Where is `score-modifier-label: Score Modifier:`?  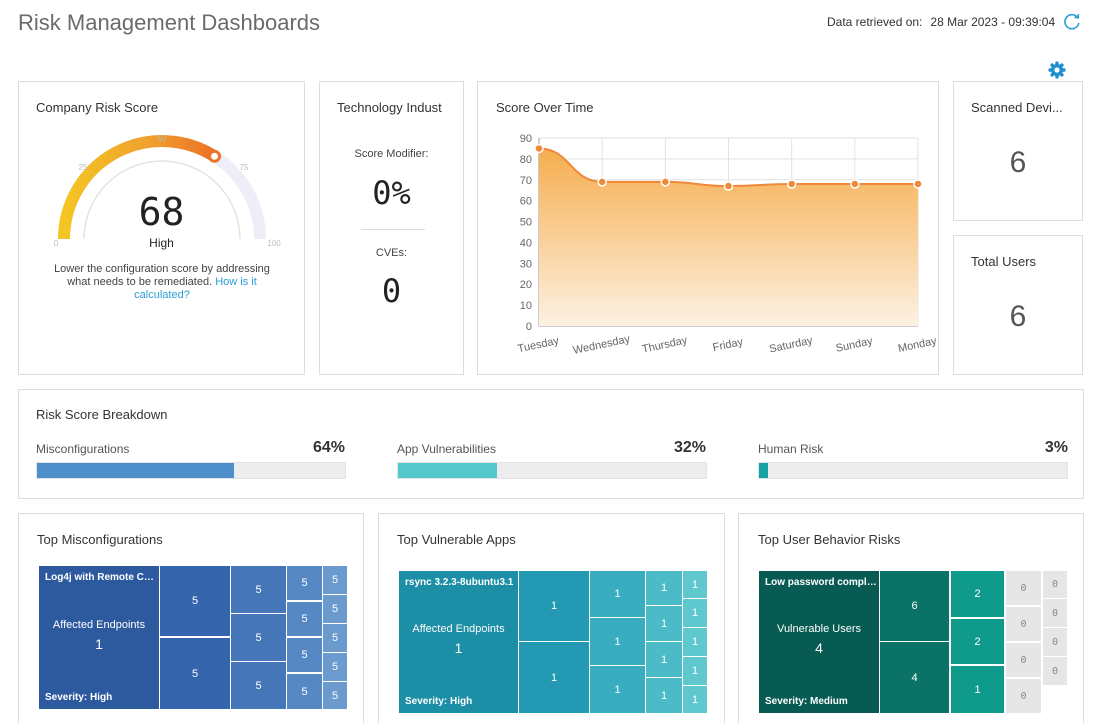 score-modifier-label: Score Modifier: is located at coordinates (391, 154).